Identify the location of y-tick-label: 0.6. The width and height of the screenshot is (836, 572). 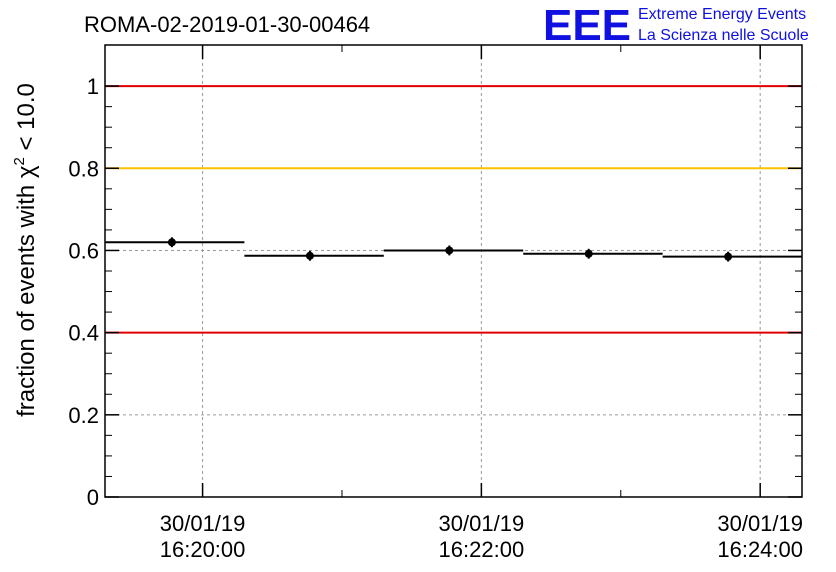
(83, 250).